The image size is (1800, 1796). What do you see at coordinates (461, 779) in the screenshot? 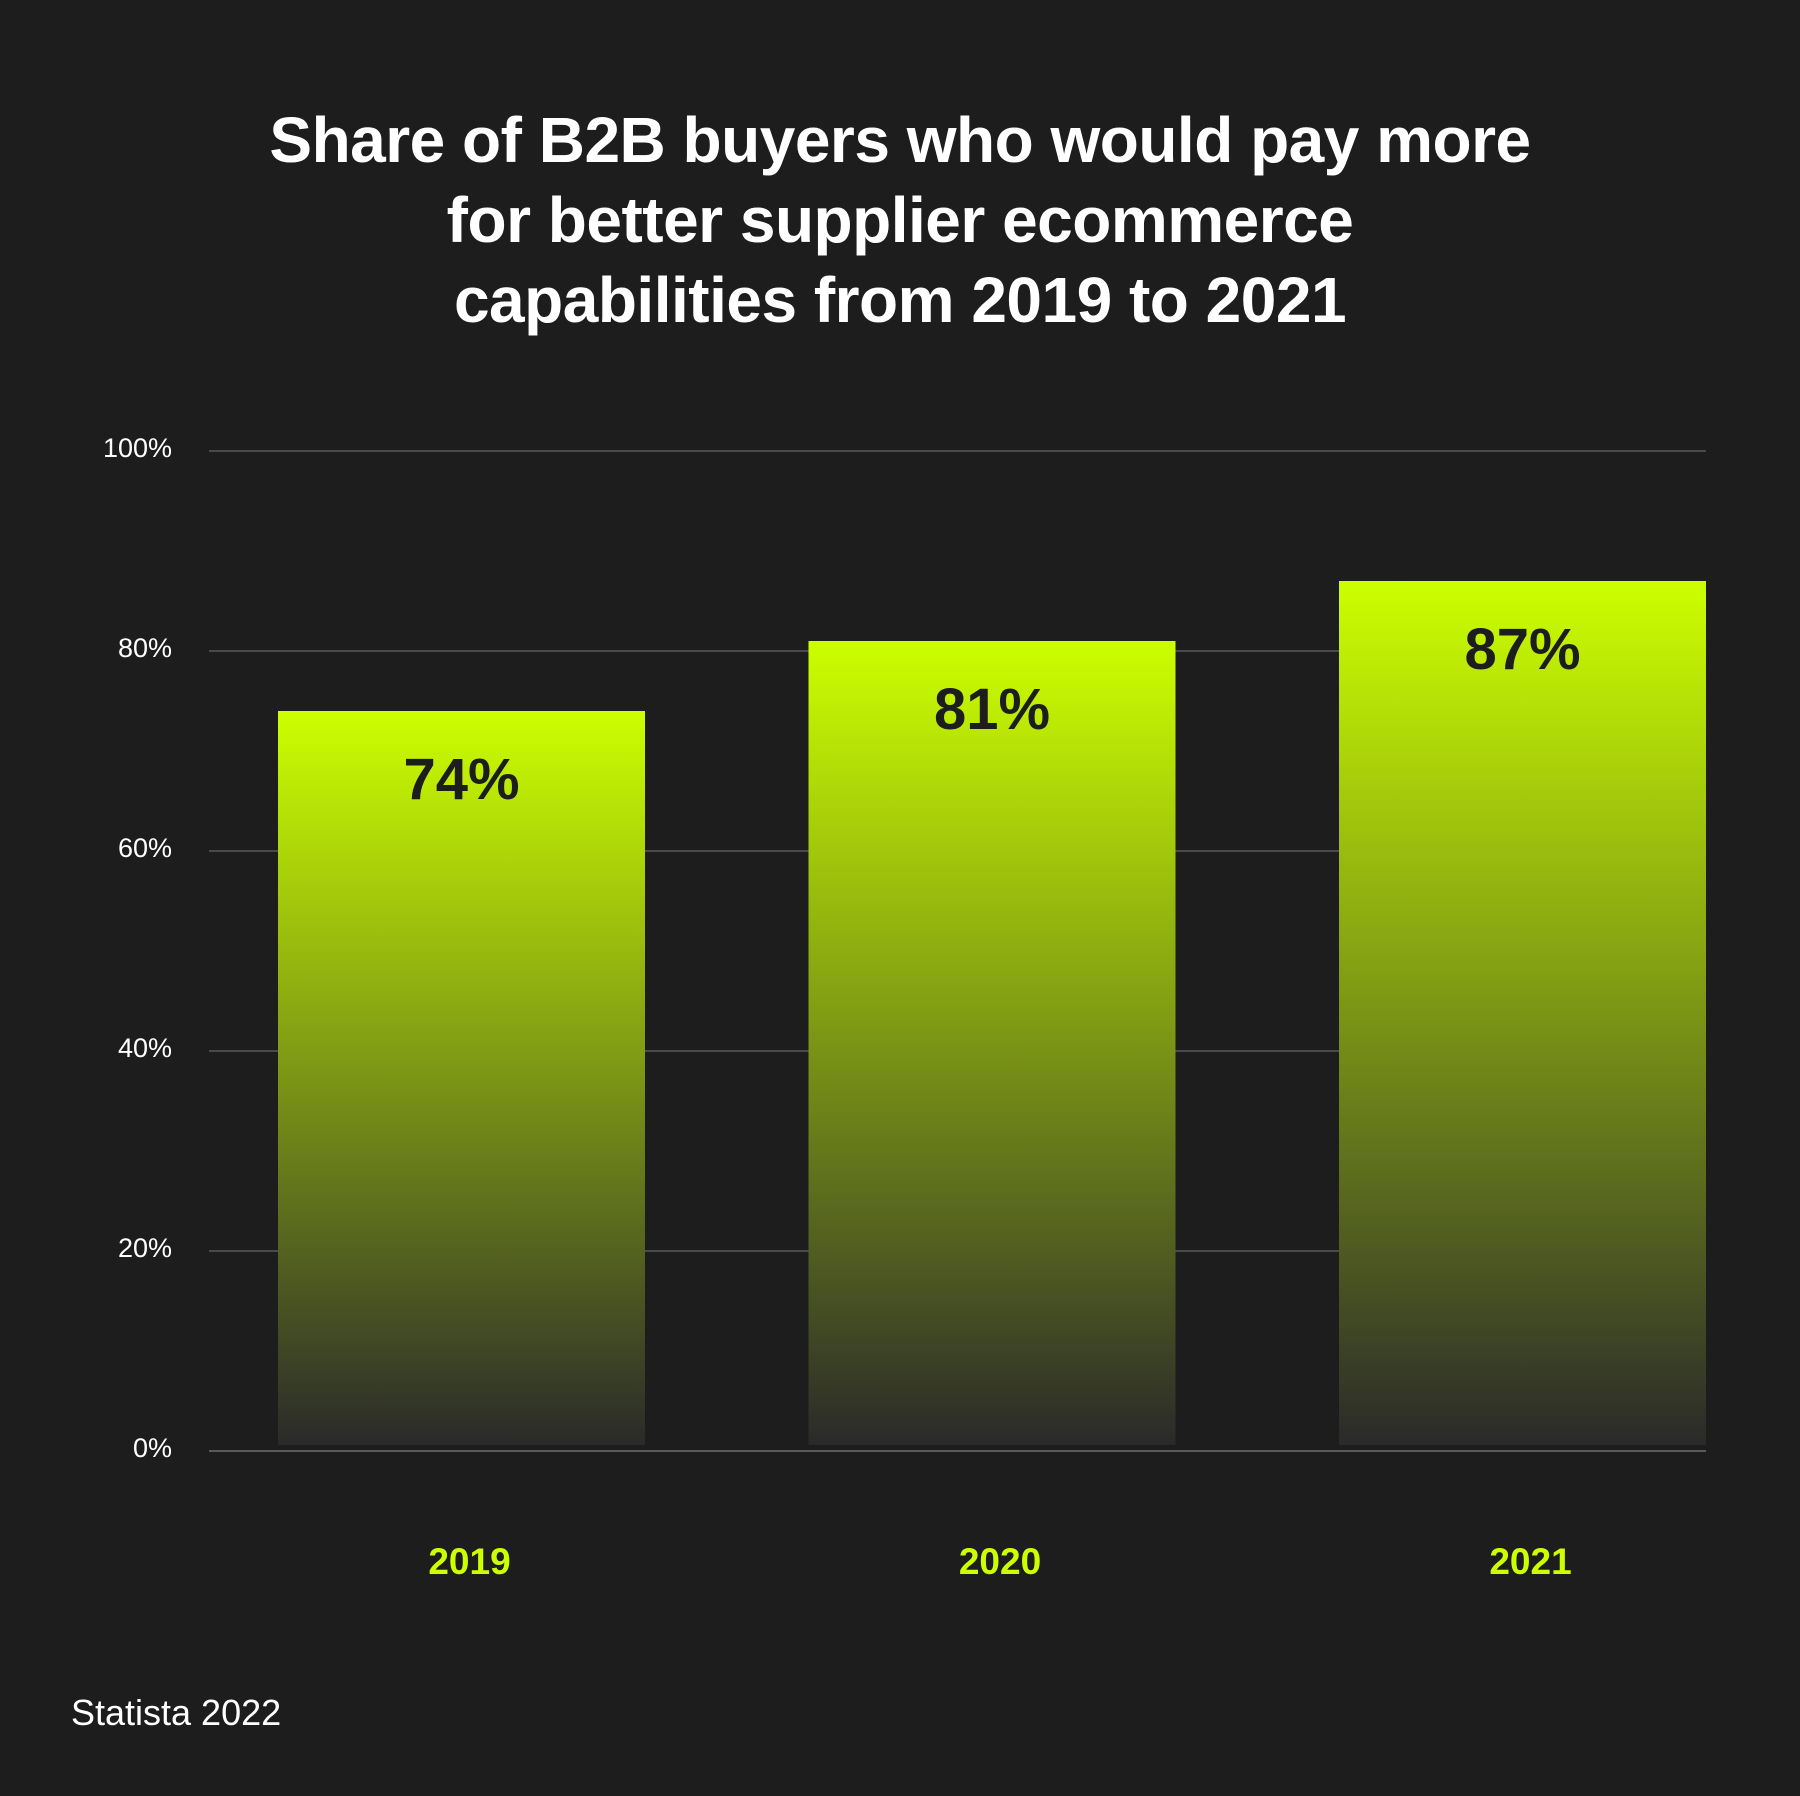
I see `data-label: 74%` at bounding box center [461, 779].